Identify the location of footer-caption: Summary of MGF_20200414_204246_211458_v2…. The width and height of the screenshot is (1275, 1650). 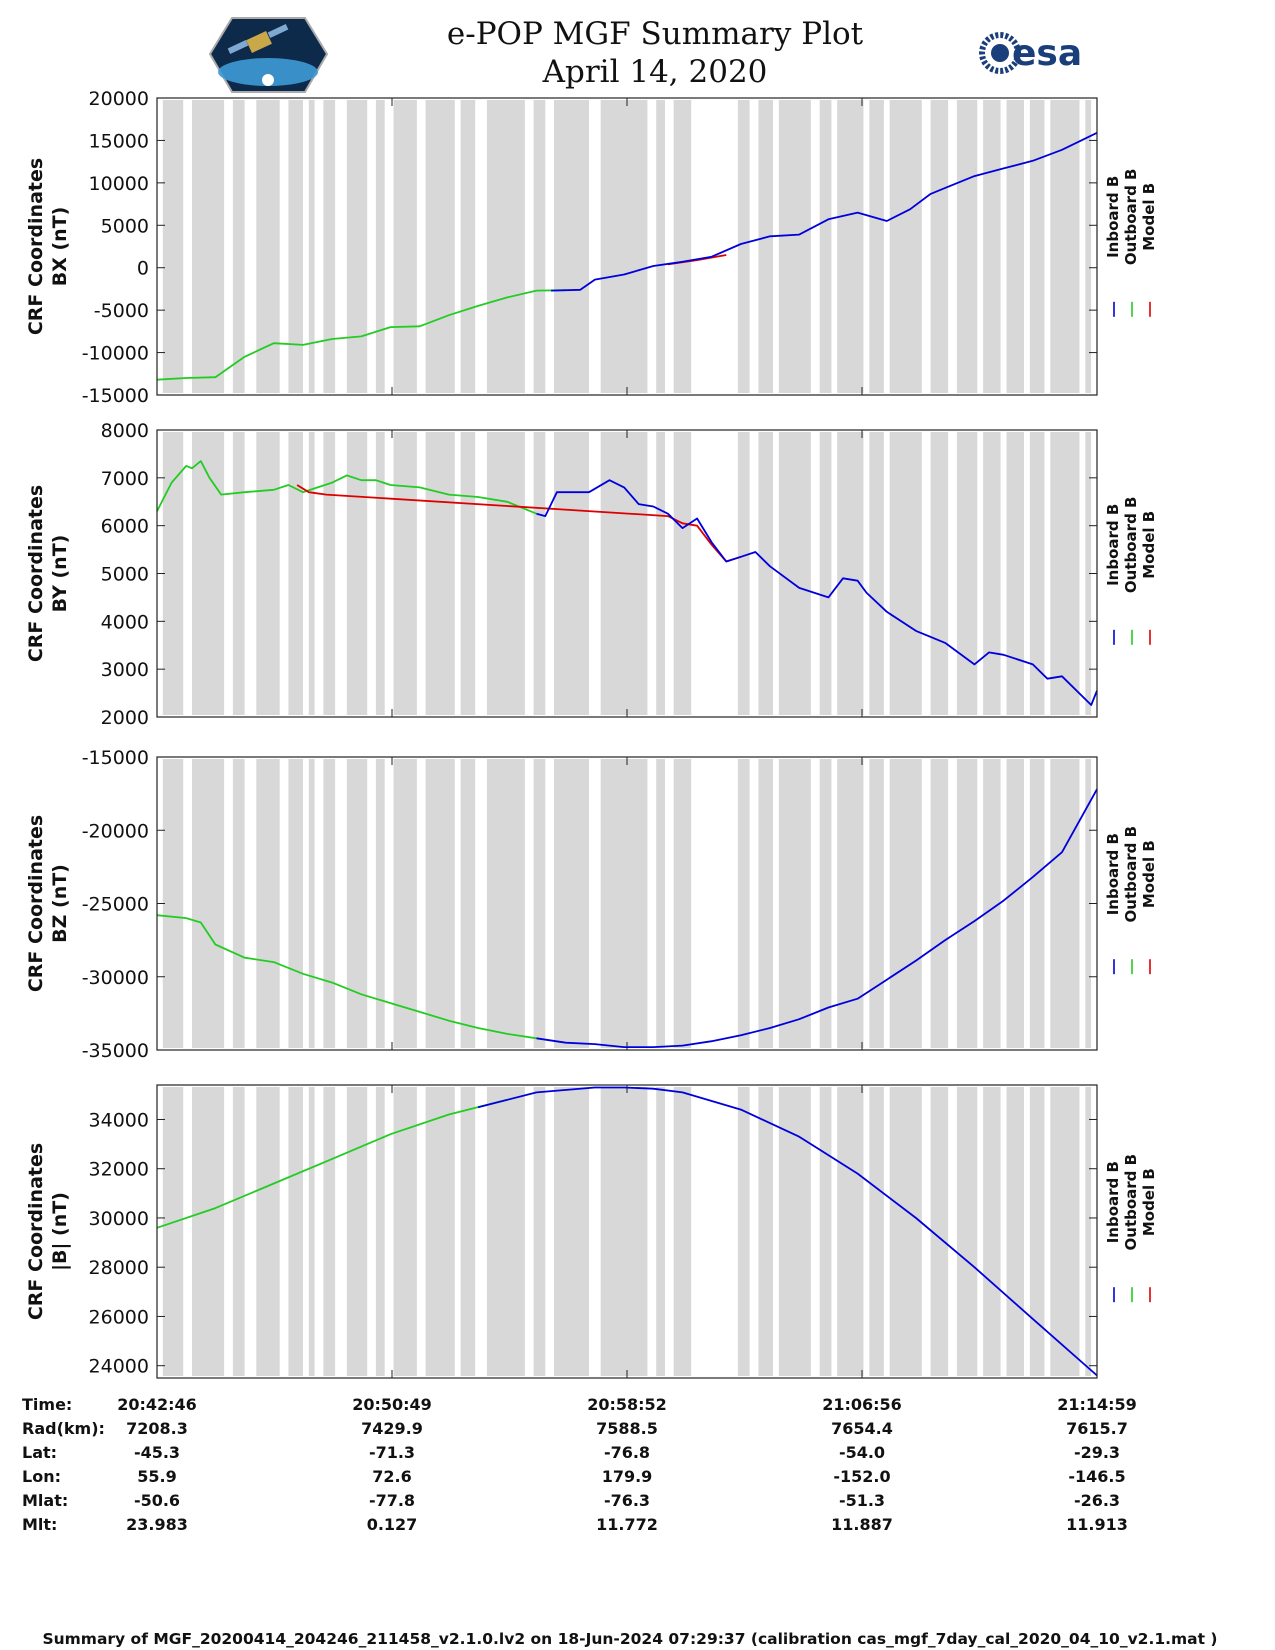
(629, 1639).